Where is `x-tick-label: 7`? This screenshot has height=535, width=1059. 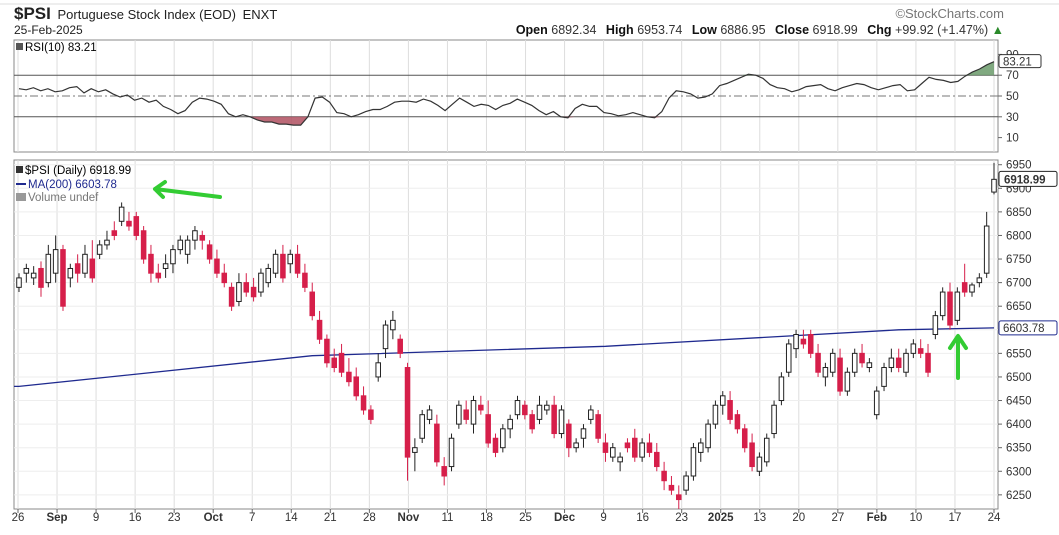
x-tick-label: 7 is located at coordinates (252, 518).